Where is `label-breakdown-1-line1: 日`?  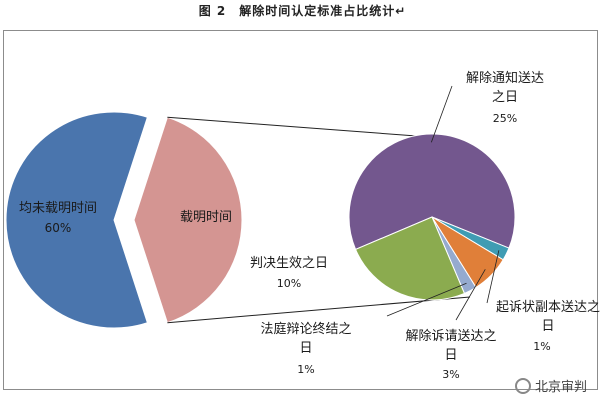 label-breakdown-1-line1: 日 is located at coordinates (547, 326).